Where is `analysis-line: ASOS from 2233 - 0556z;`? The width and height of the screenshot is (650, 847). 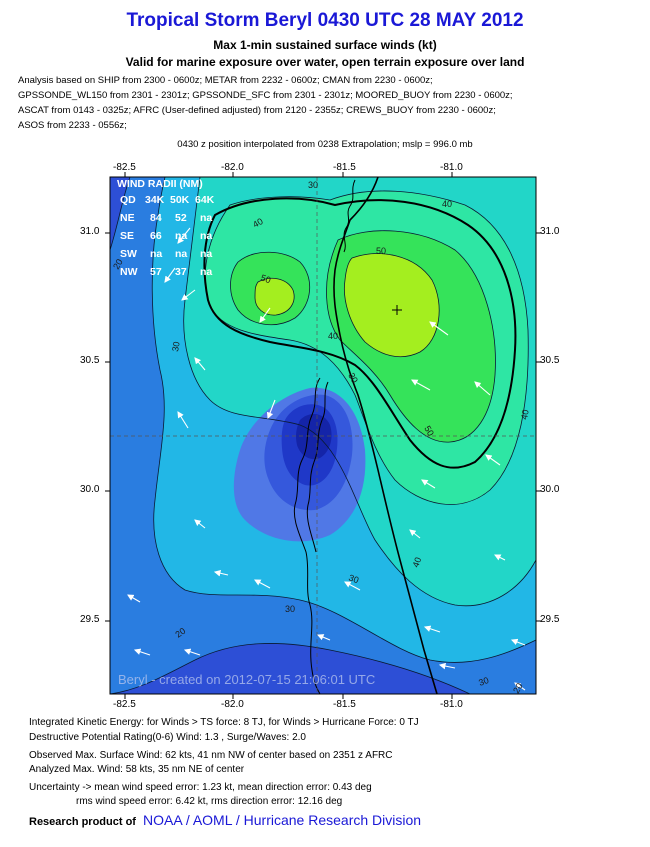 analysis-line: ASOS from 2233 - 0556z; is located at coordinates (72, 125).